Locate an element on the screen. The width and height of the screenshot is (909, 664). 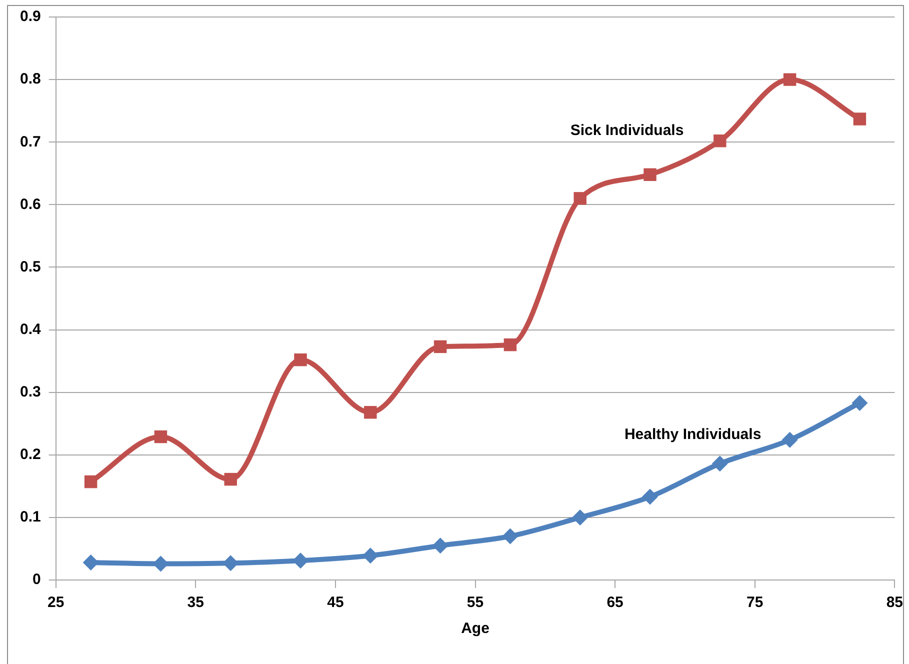
y-tick-label: 0.7 is located at coordinates (30, 141).